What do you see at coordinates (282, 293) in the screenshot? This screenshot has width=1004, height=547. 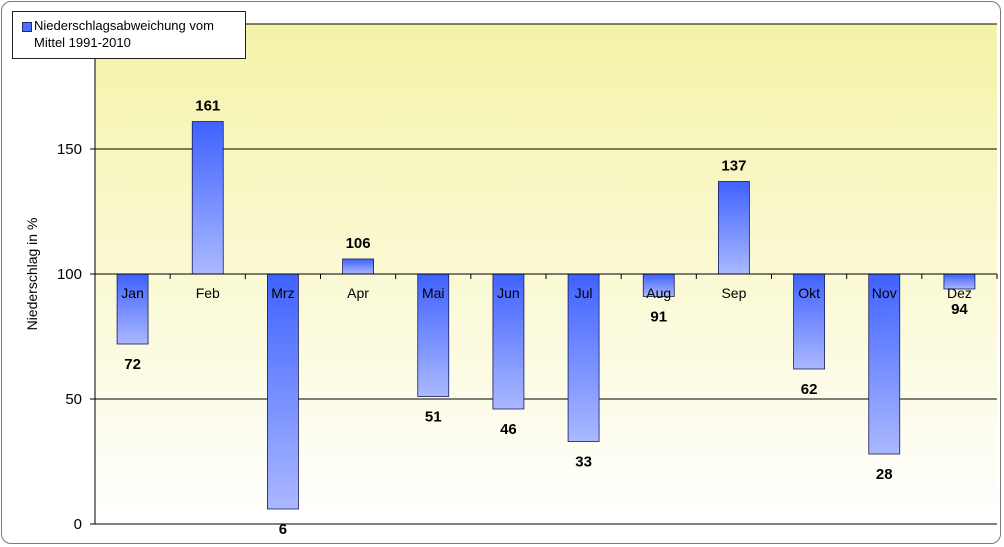 I see `x-tick-label: Mrz` at bounding box center [282, 293].